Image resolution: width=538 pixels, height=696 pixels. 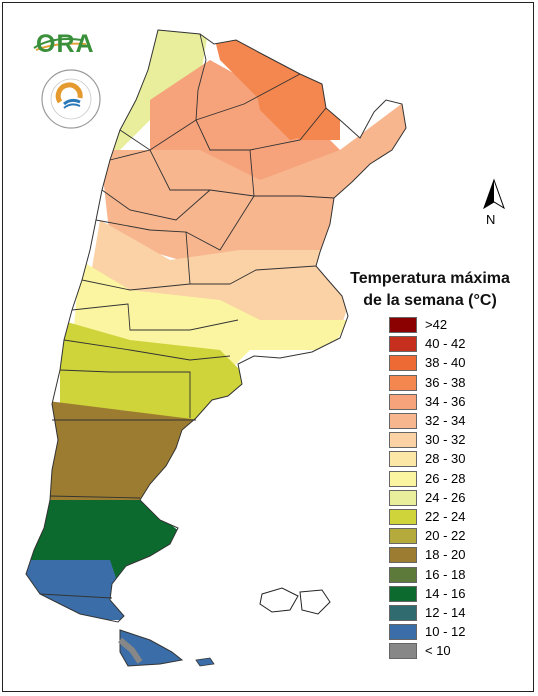 I want to click on legend-title-line1: Temperatura máxima, so click(x=430, y=278).